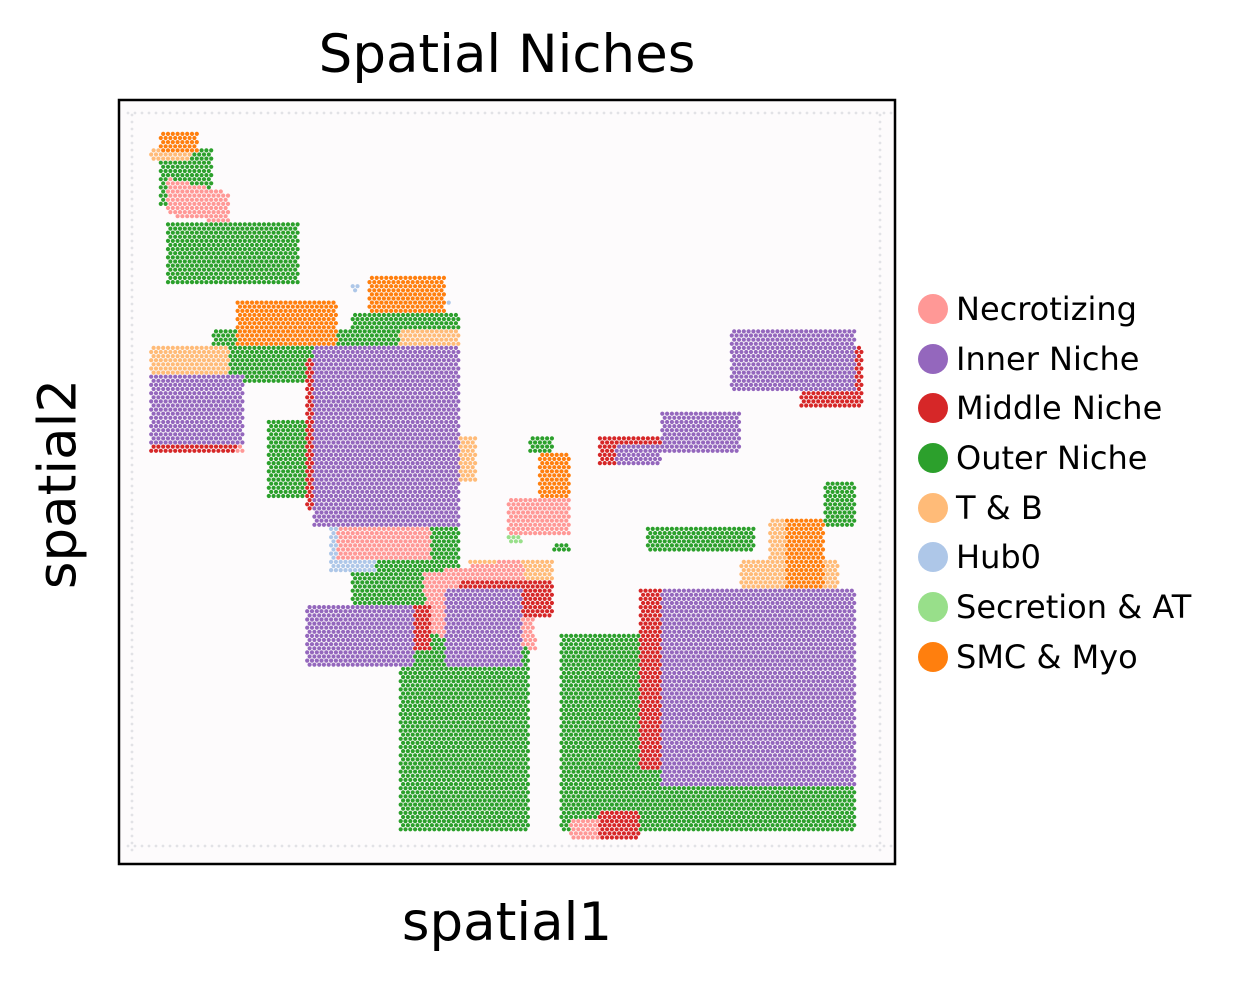 The width and height of the screenshot is (1244, 983). I want to click on spot-hub0, so click(331, 537).